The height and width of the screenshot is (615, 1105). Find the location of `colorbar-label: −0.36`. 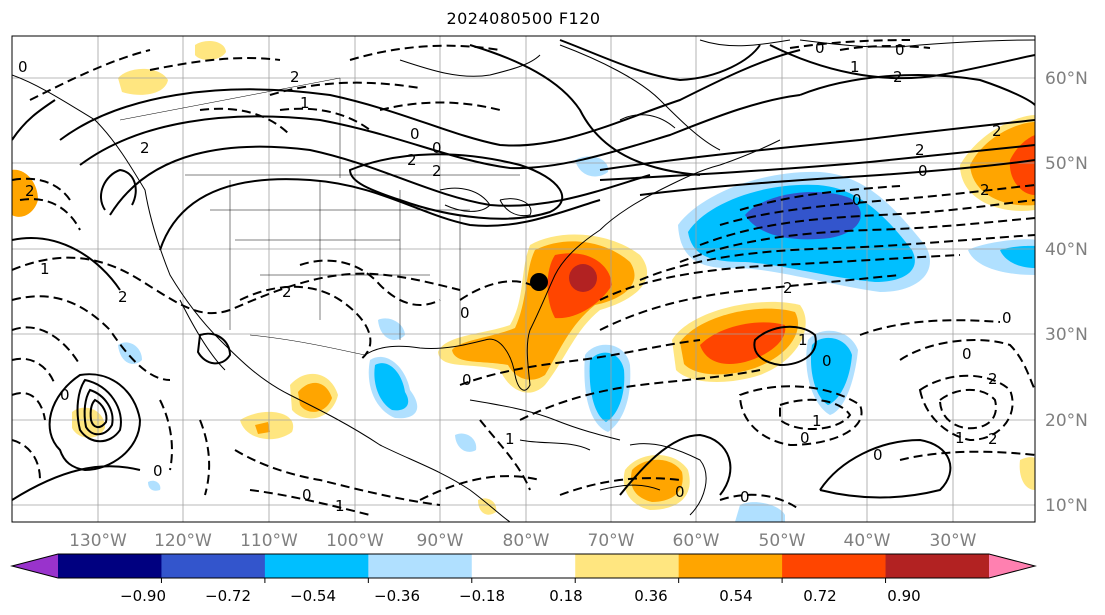

colorbar-label: −0.36 is located at coordinates (397, 596).